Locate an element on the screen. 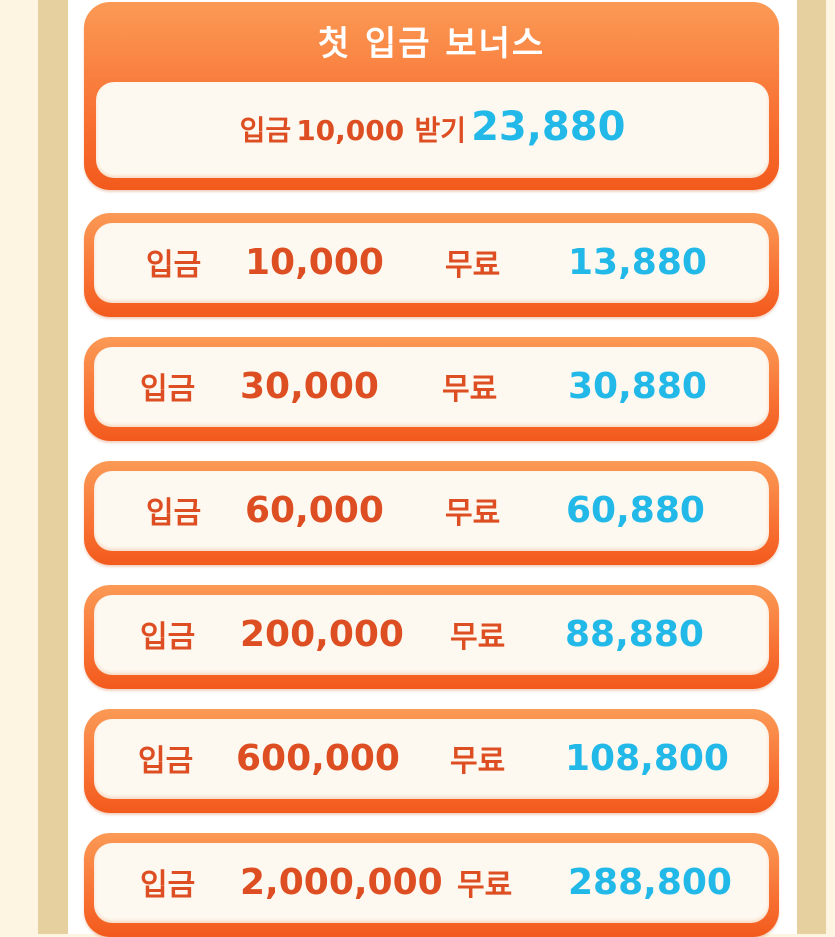  deposit-amount: 600,000 is located at coordinates (318, 758).